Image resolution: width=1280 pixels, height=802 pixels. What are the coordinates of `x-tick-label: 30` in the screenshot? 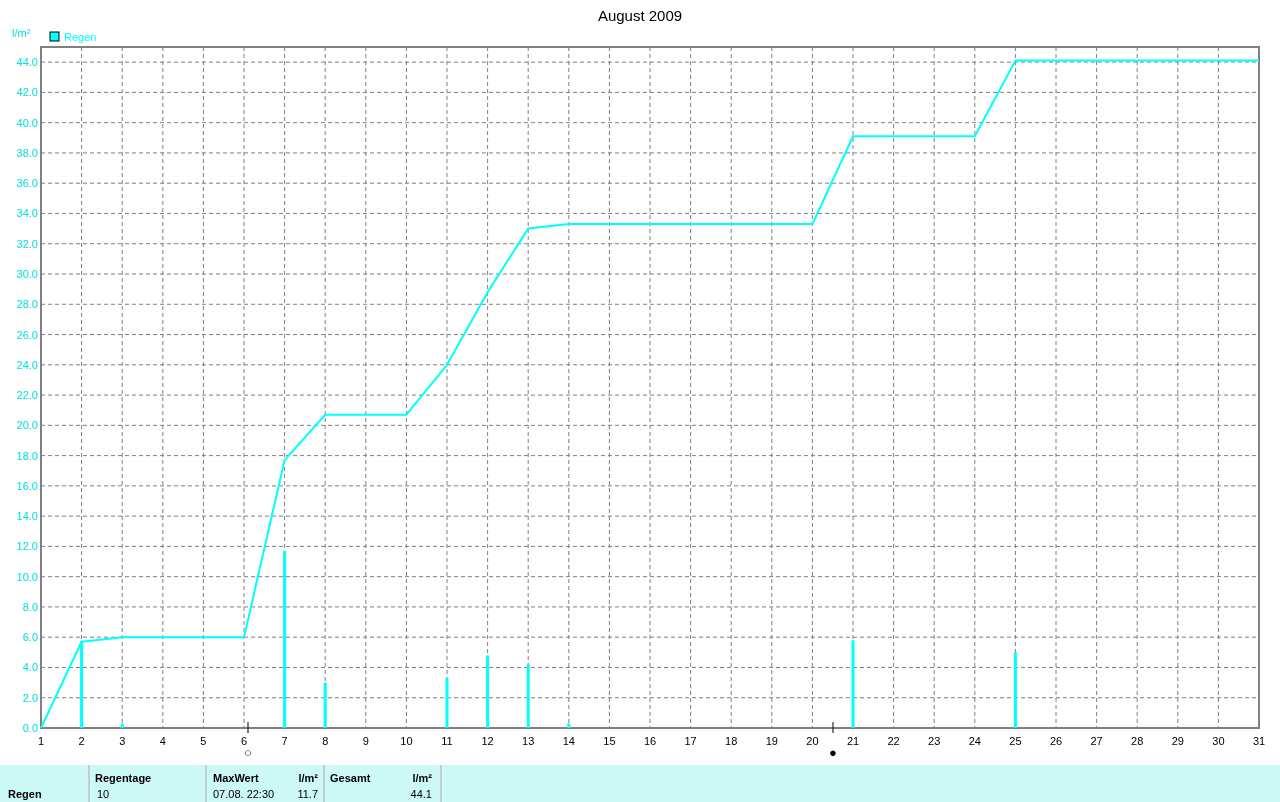 It's located at (1218, 741).